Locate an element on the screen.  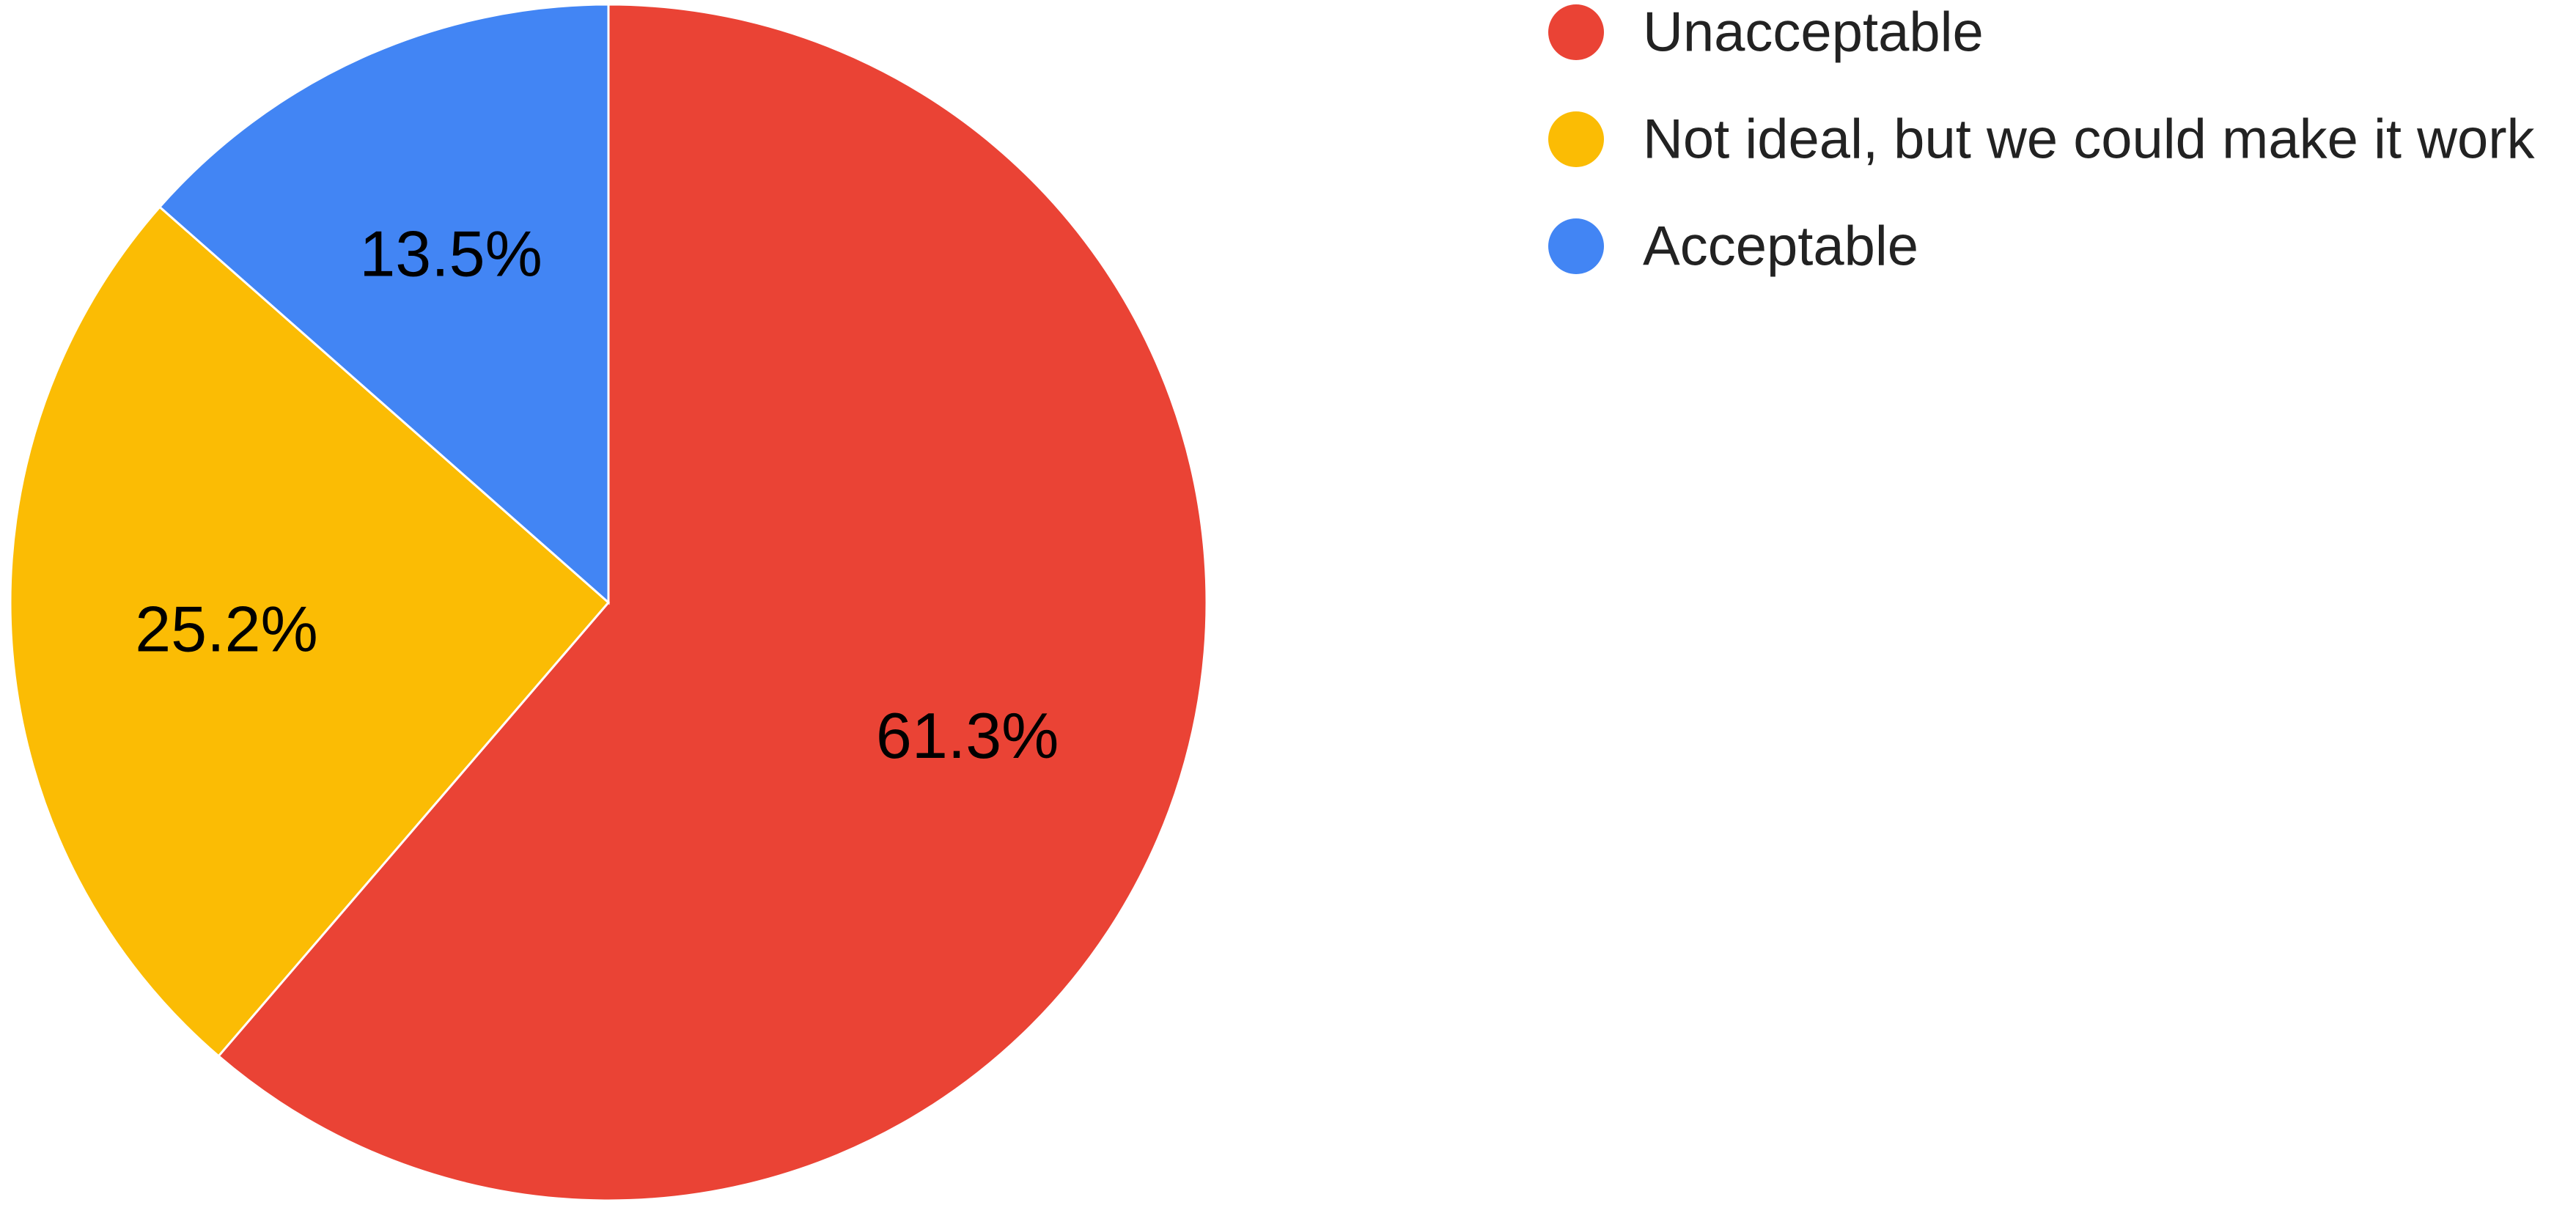
slice-value-label-unacceptable: 61.3% is located at coordinates (967, 736).